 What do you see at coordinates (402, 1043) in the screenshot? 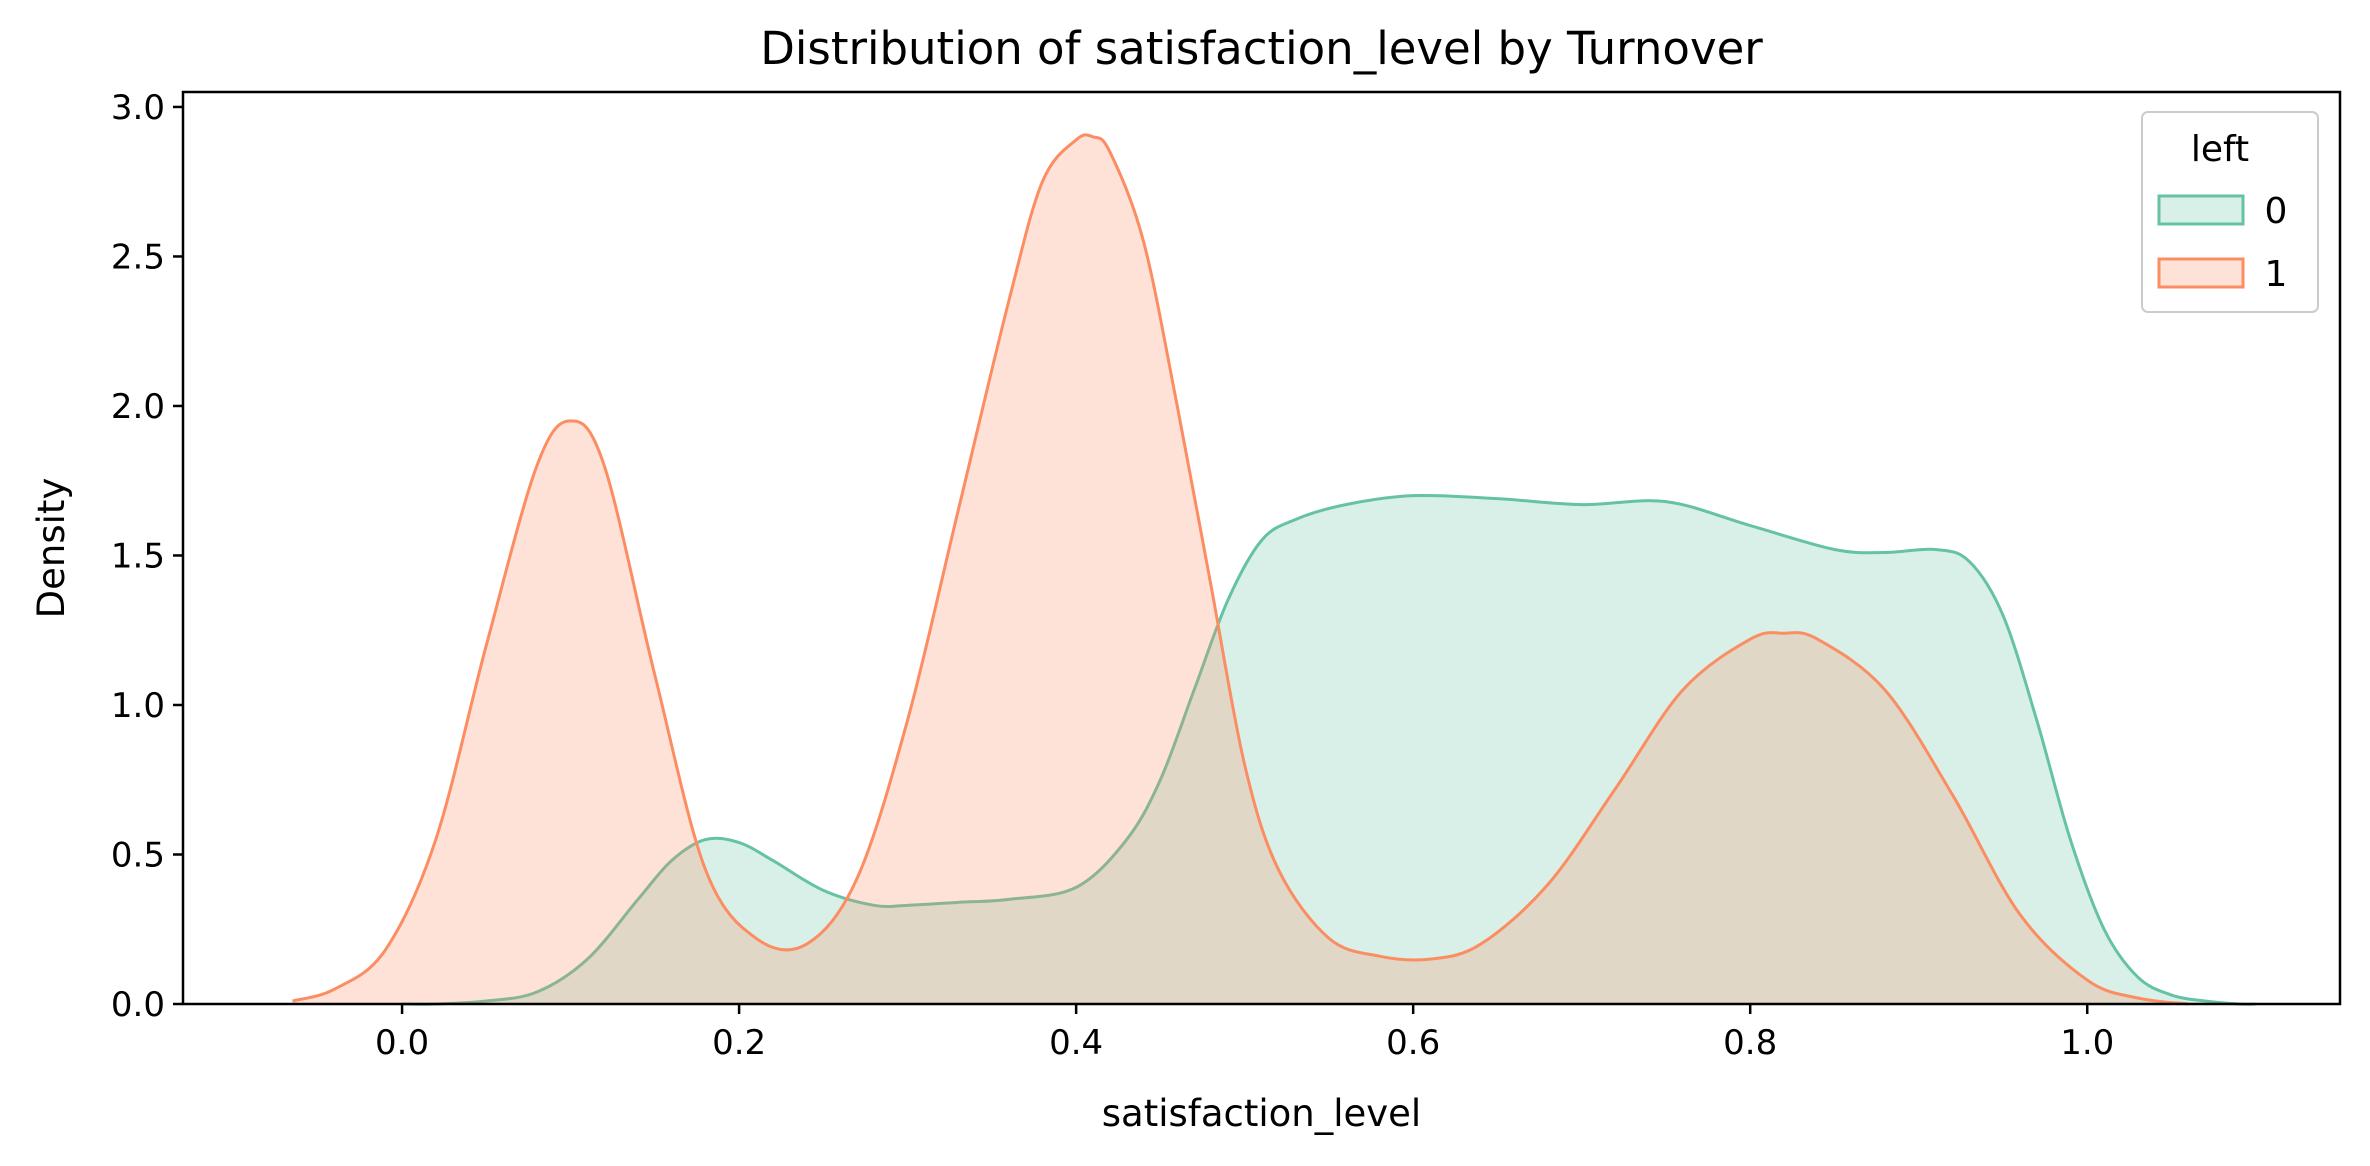
I see `x-tick-label: 0.0` at bounding box center [402, 1043].